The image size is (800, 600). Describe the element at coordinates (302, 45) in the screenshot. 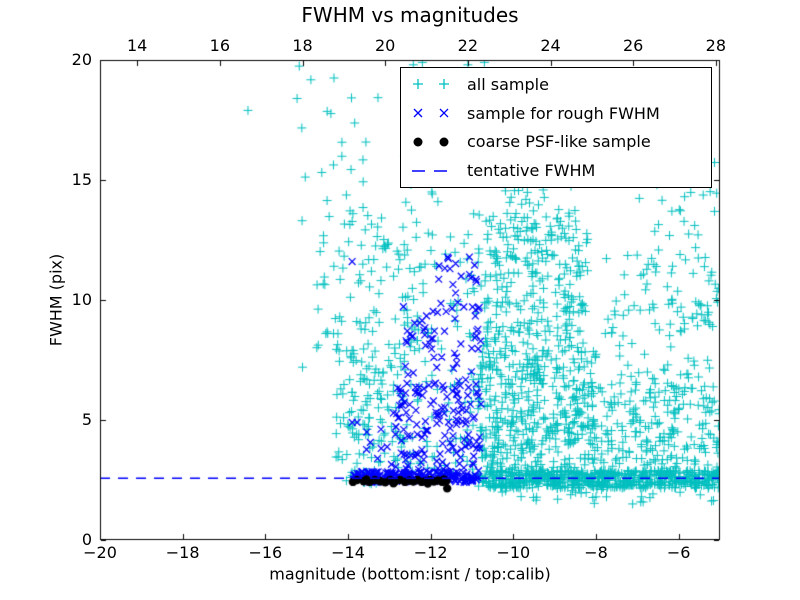

I see `x-top-tick-label: 18` at that location.